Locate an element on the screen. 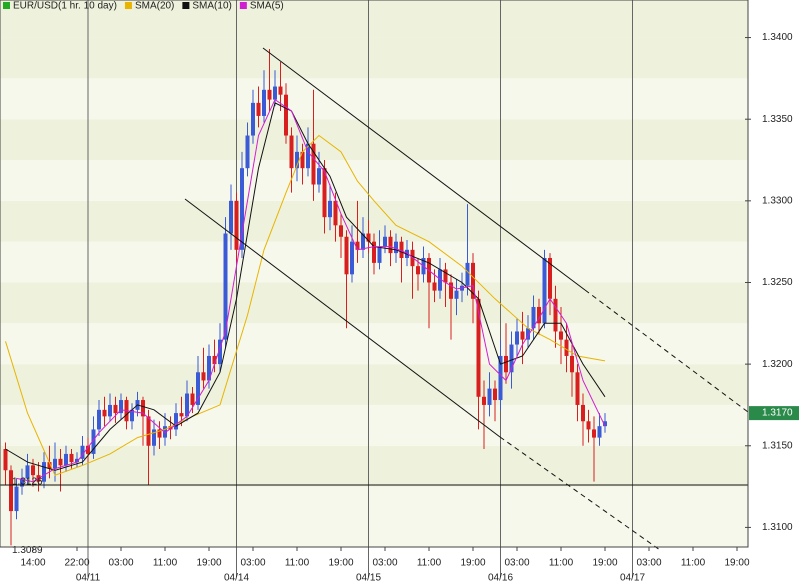 The image size is (807, 585). y-tick-label: 1.3150 is located at coordinates (777, 445).